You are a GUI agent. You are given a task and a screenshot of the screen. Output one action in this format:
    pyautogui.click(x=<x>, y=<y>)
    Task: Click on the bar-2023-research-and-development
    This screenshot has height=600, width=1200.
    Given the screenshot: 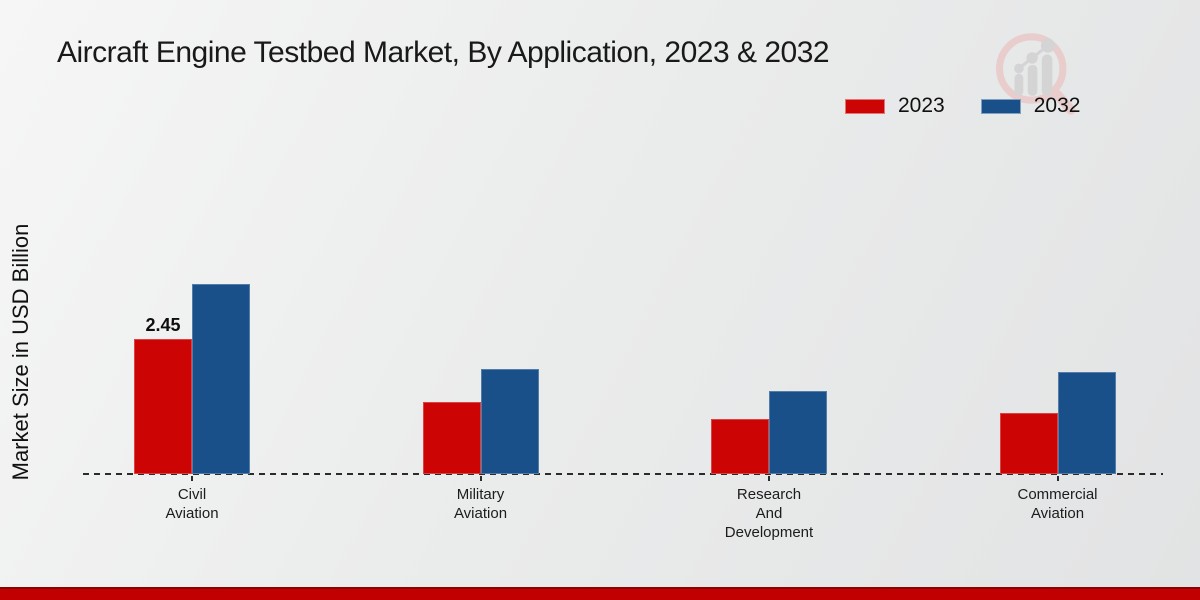 What is the action you would take?
    pyautogui.click(x=740, y=446)
    